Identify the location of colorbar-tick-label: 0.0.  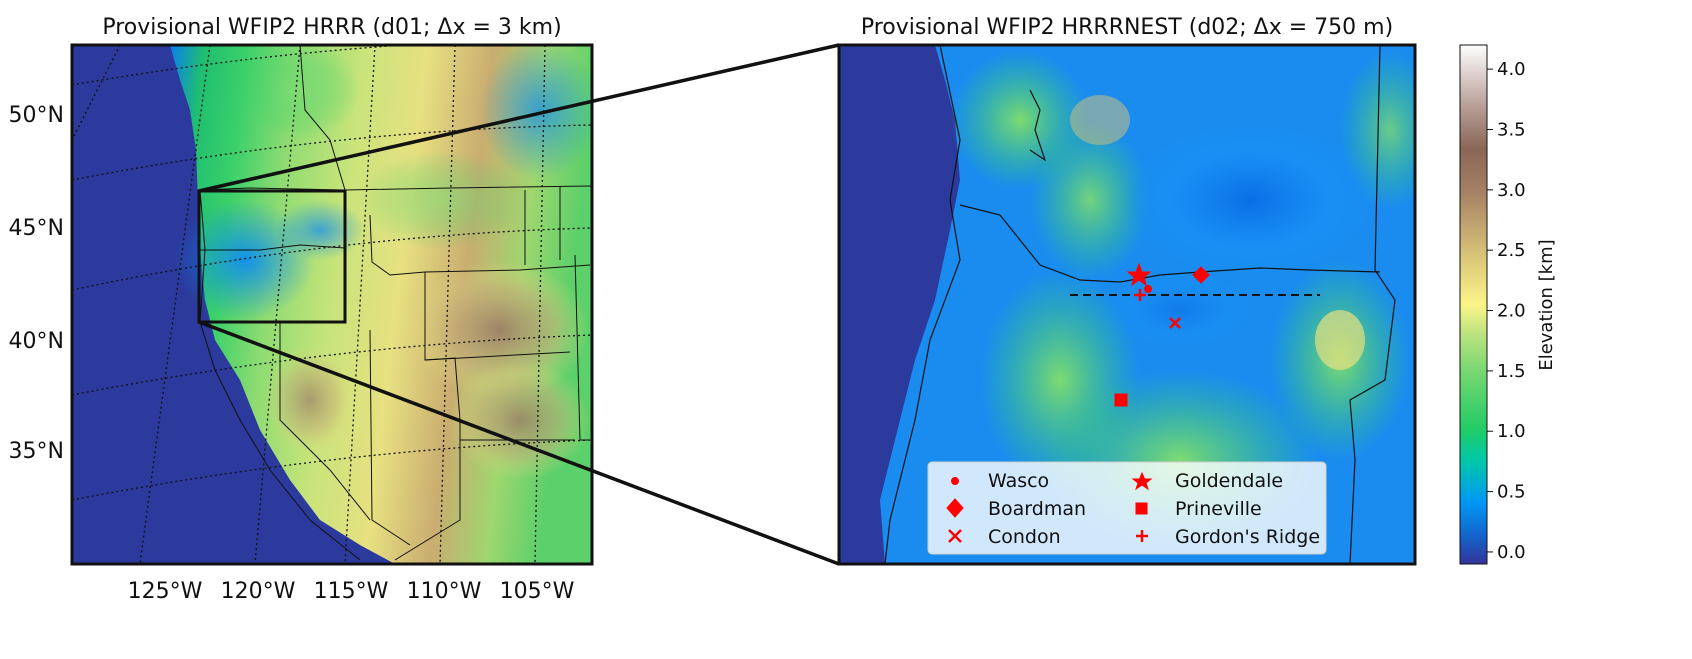
(1511, 552).